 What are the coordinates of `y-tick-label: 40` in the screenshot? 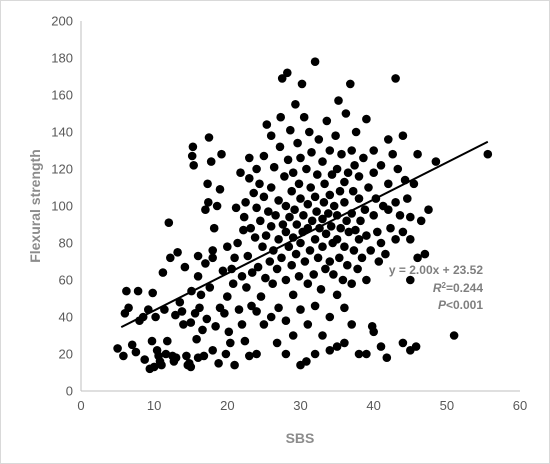 It's located at (66, 317).